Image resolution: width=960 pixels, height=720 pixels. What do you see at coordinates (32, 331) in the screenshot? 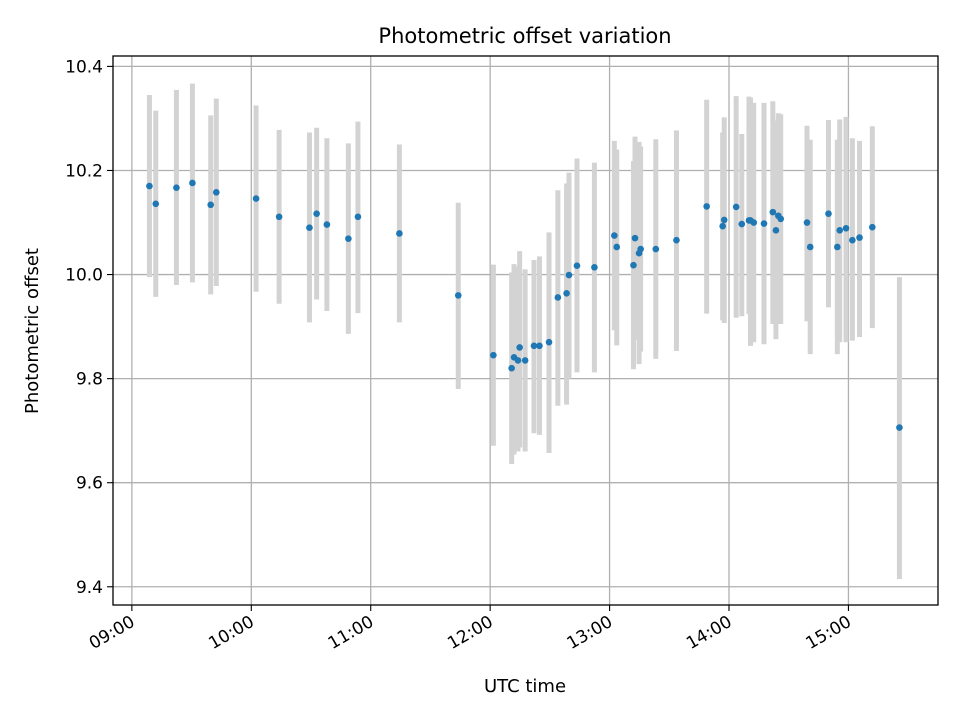
I see `y-axis-label: Photometric offset` at bounding box center [32, 331].